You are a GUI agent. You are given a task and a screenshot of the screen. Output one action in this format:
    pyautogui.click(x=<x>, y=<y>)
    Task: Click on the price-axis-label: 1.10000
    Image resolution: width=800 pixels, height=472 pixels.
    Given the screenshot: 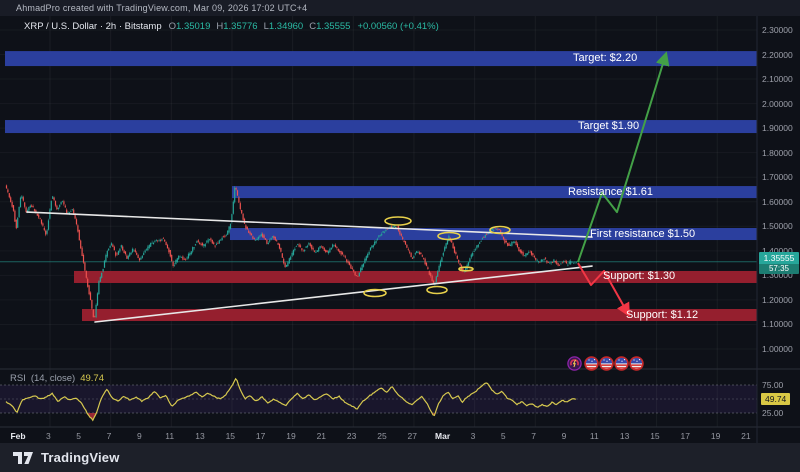 What is the action you would take?
    pyautogui.click(x=777, y=324)
    